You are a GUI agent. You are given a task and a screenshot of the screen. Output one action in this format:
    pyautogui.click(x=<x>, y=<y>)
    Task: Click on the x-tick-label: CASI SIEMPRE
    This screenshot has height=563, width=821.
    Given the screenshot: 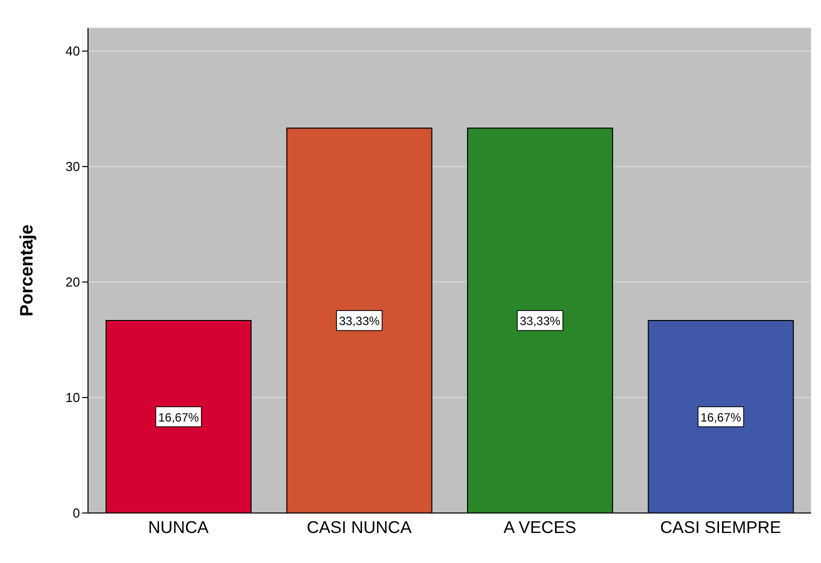 What is the action you would take?
    pyautogui.click(x=721, y=528)
    